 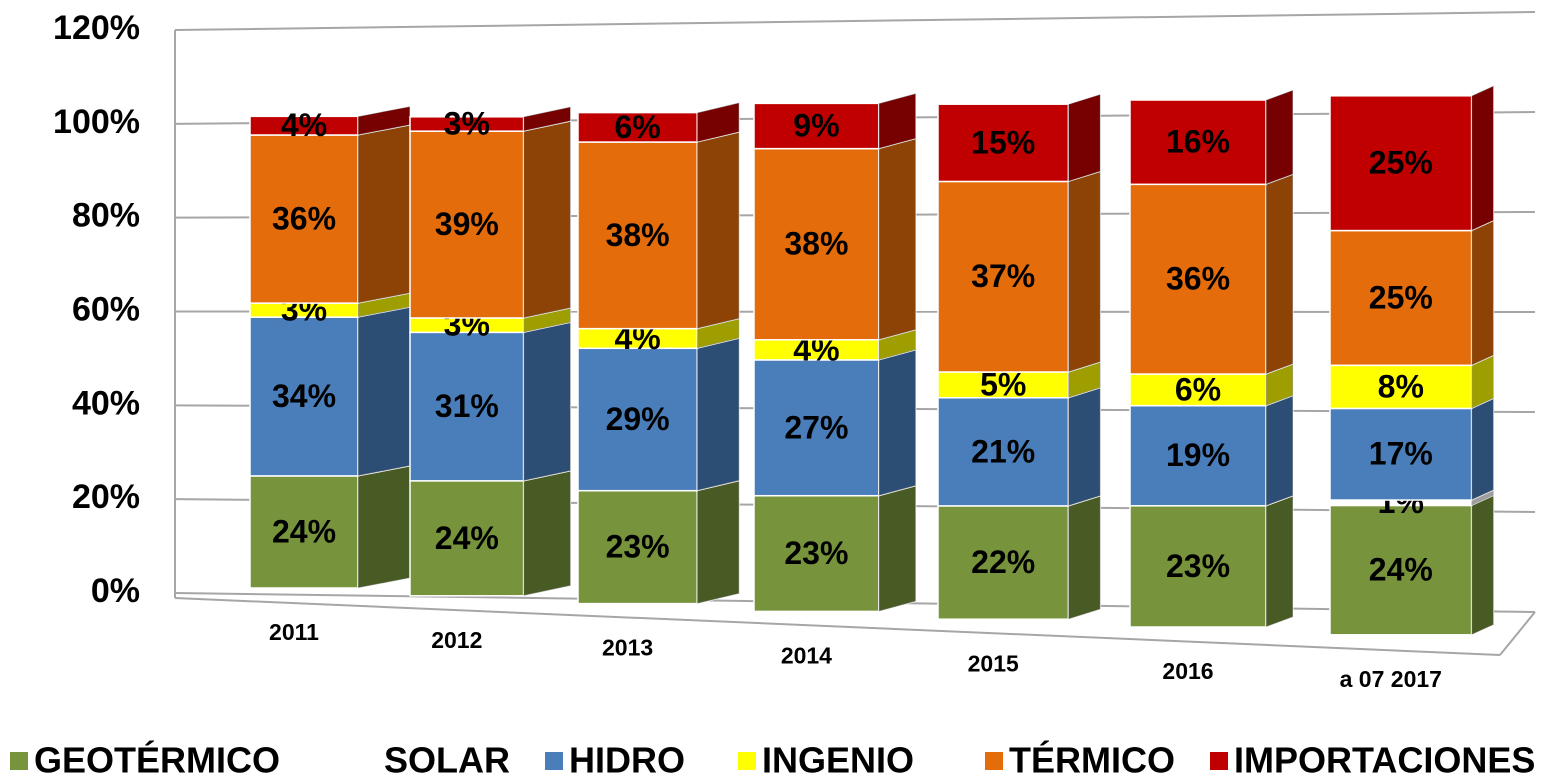 What do you see at coordinates (1187, 671) in the screenshot?
I see `x-tick-label: 2016` at bounding box center [1187, 671].